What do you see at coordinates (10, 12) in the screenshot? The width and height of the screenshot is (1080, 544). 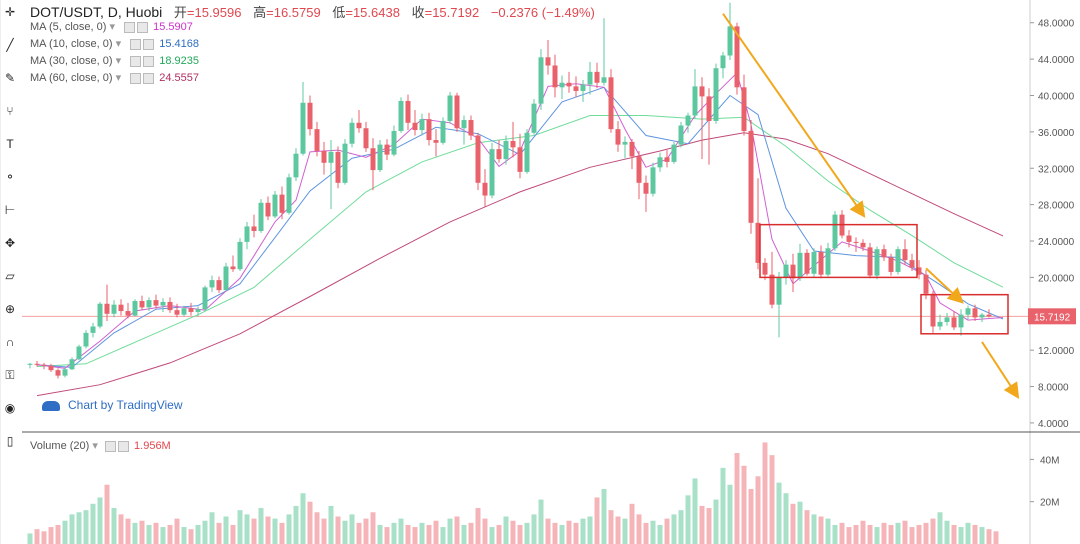 I see `crosshair-icon: ✛` at bounding box center [10, 12].